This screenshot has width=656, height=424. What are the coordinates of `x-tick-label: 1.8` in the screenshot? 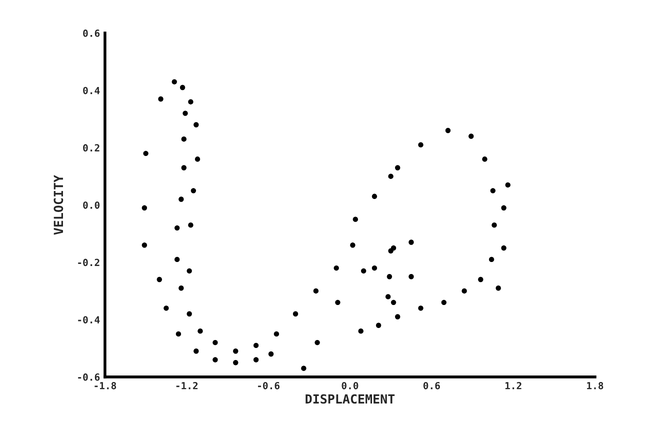 It's located at (595, 386).